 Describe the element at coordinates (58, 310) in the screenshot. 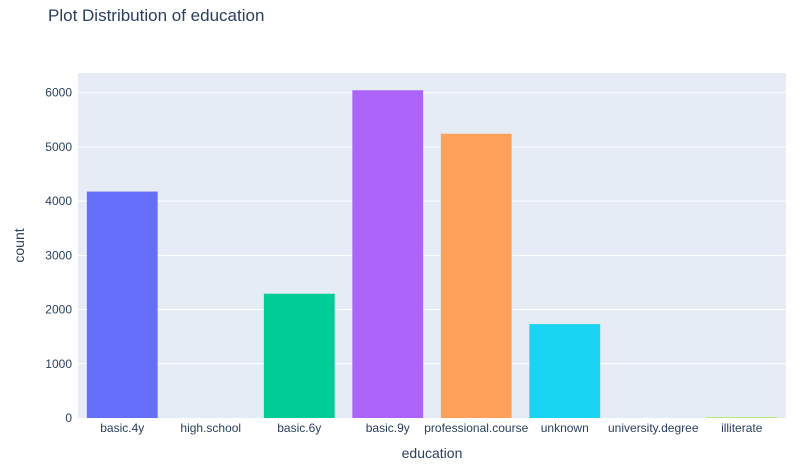

I see `y-tick-label: 2000` at that location.